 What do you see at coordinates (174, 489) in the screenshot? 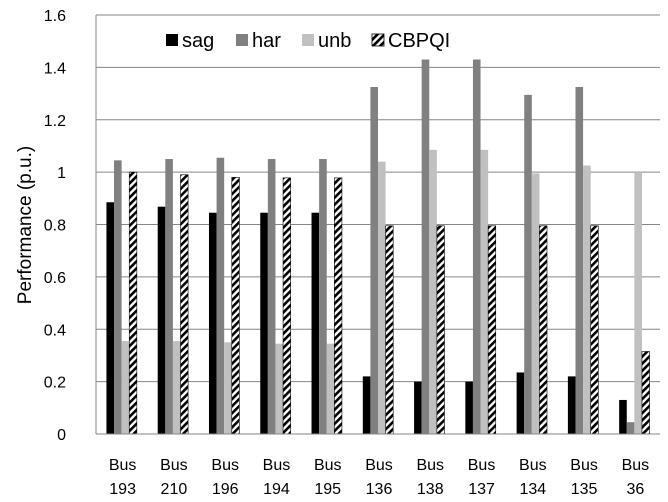
I see `x-tick-label-line2: 210` at bounding box center [174, 489].